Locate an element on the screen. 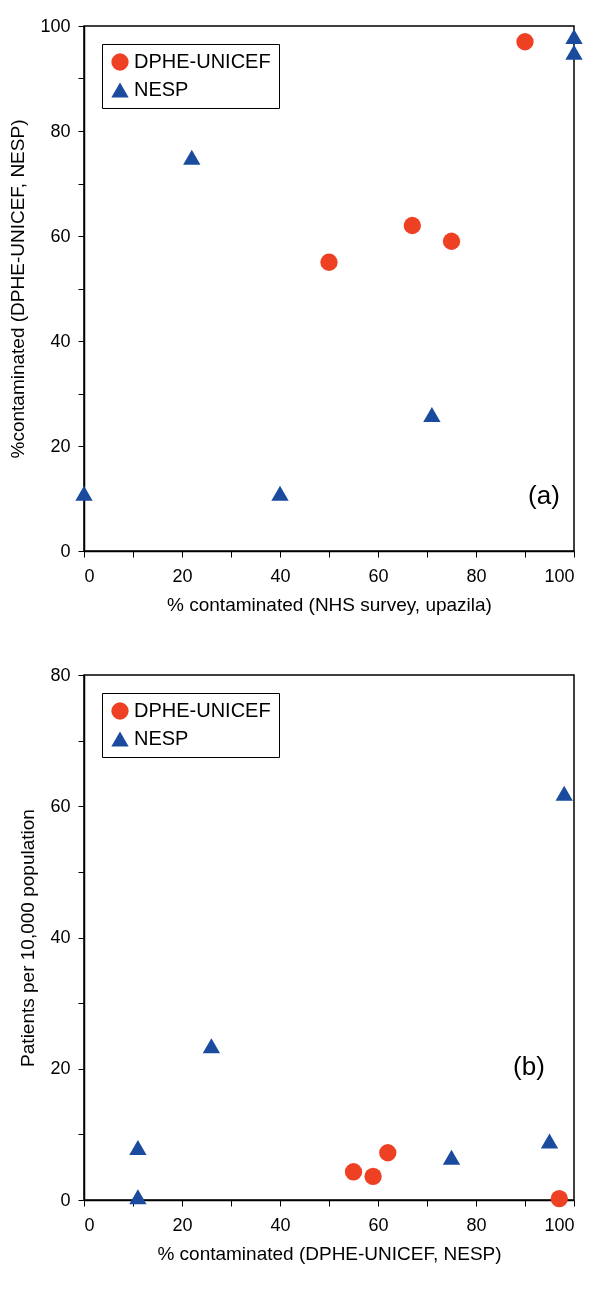 Image resolution: width=613 pixels, height=1296 pixels. annotation: (b) is located at coordinates (529, 1066).